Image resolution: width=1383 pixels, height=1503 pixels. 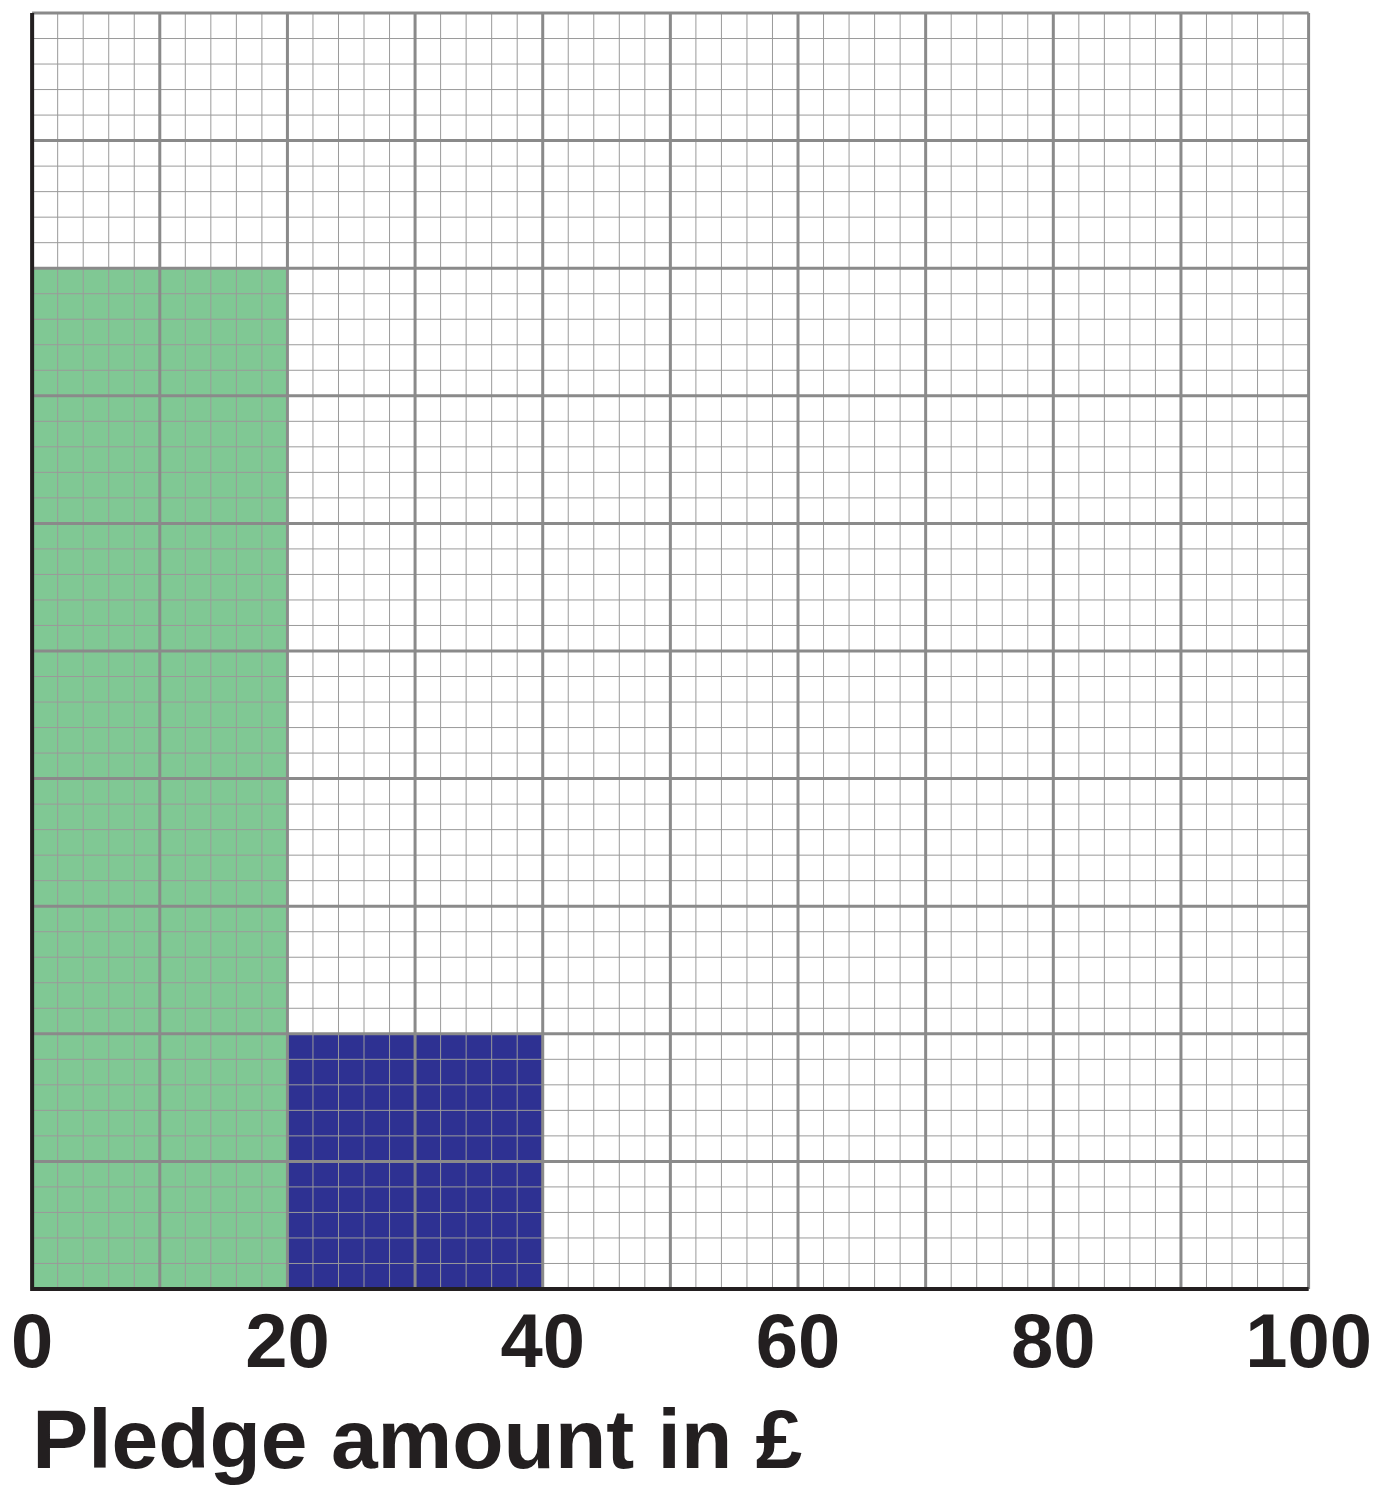 What do you see at coordinates (542, 1340) in the screenshot?
I see `x-tick-label: 40` at bounding box center [542, 1340].